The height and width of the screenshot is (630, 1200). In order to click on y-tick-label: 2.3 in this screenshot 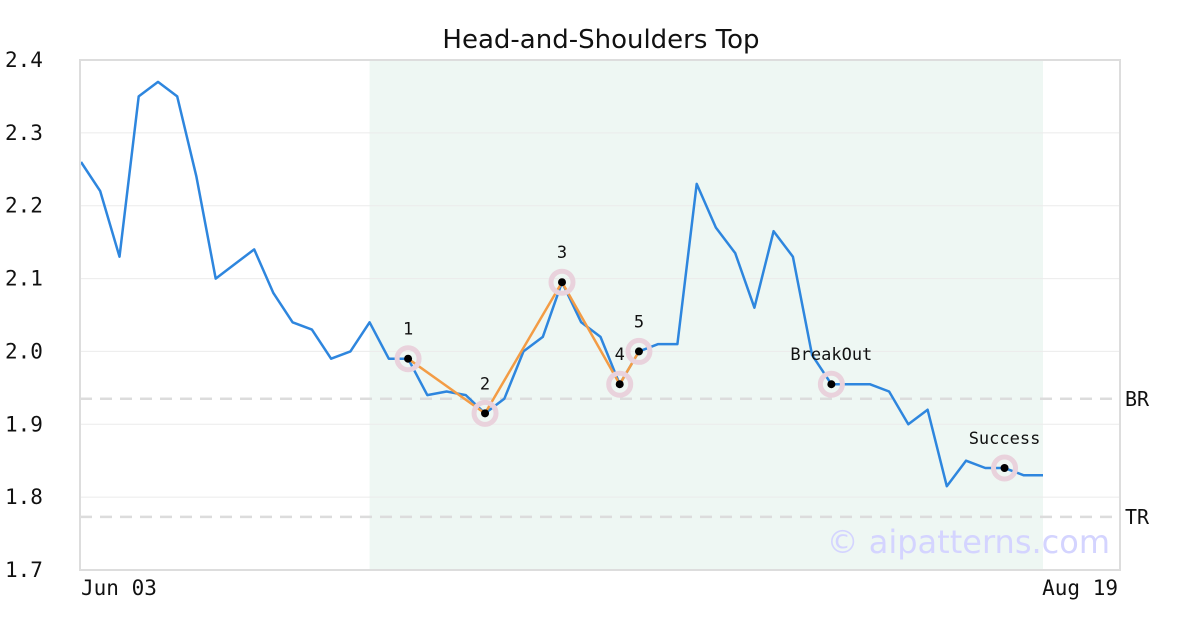, I will do `click(24, 133)`.